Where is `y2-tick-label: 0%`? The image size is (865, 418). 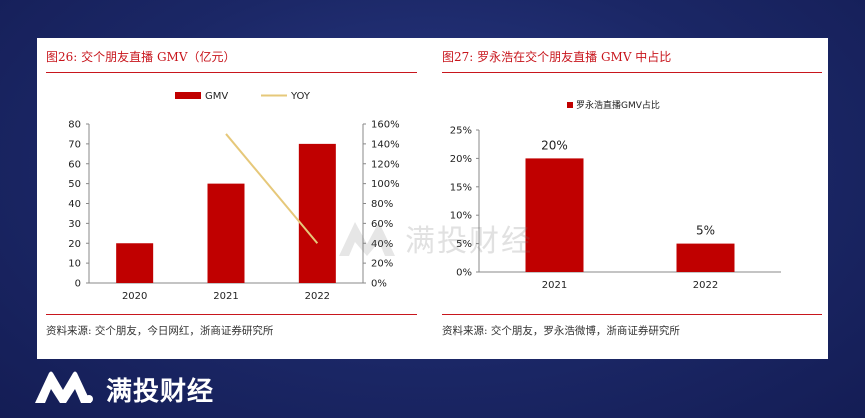
y2-tick-label: 0% is located at coordinates (379, 284).